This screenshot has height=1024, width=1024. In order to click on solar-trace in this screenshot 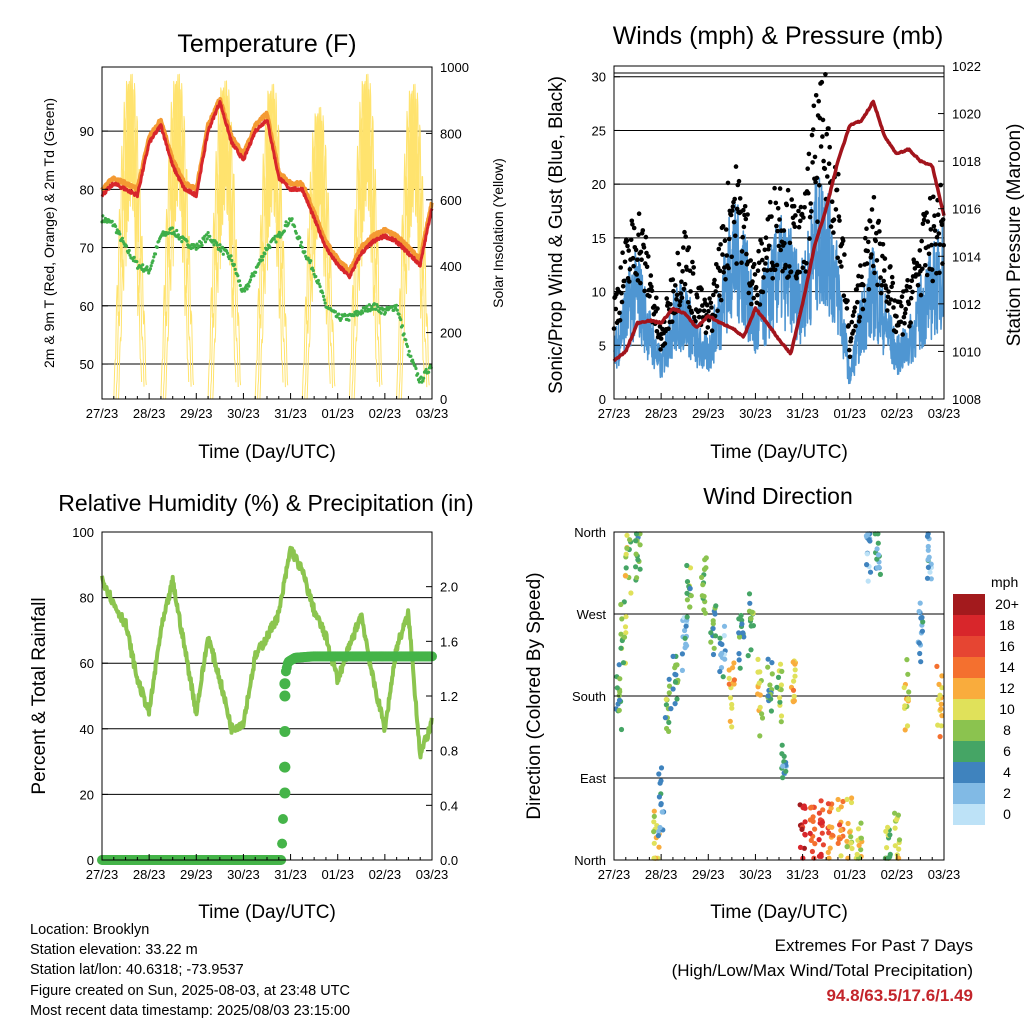, I will do `click(274, 241)`.